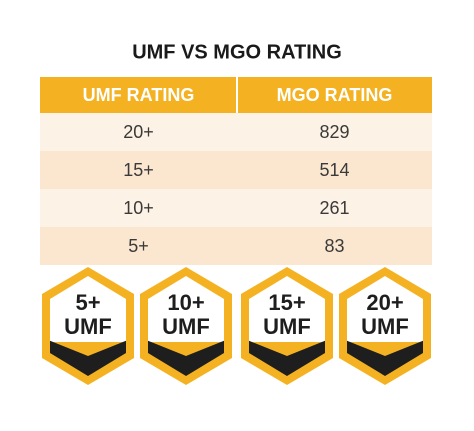 The height and width of the screenshot is (431, 474). What do you see at coordinates (334, 208) in the screenshot?
I see `table-cell: 261` at bounding box center [334, 208].